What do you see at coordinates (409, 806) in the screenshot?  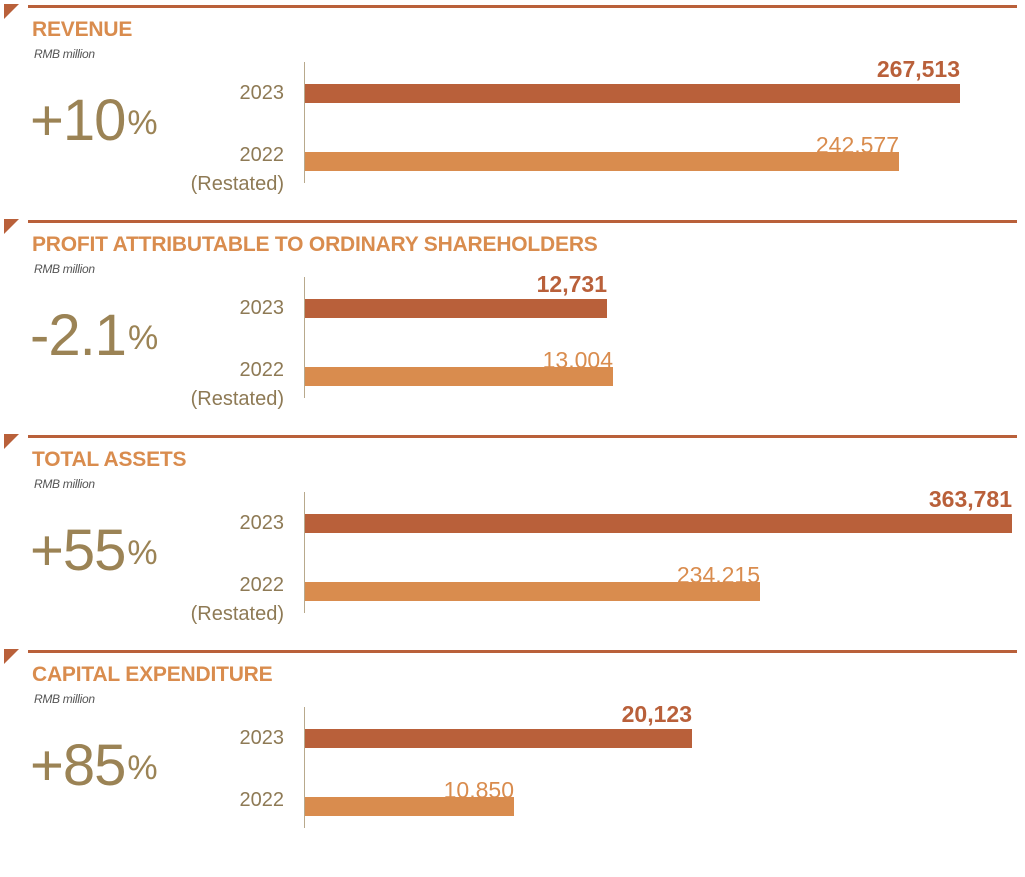 I see `bar-2022` at bounding box center [409, 806].